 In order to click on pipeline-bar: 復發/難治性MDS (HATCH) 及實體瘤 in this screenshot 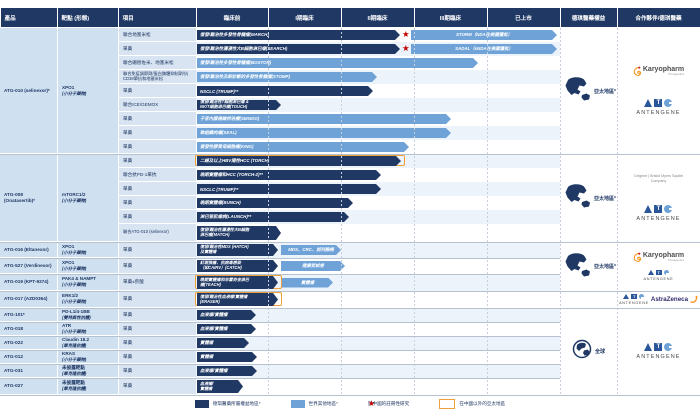, I will do `click(237, 250)`.